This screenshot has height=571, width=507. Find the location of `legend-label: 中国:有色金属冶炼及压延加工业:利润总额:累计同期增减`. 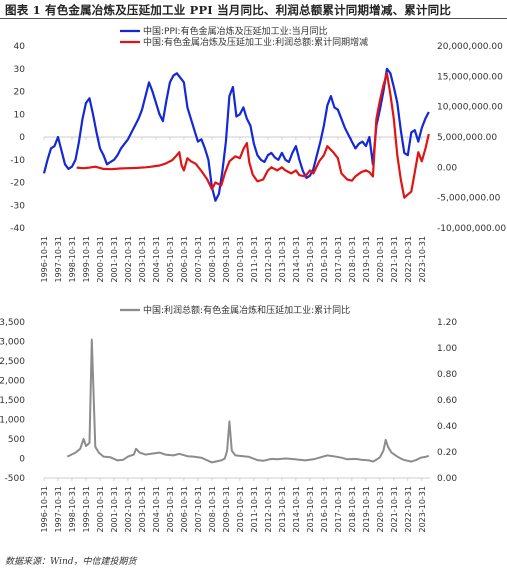

legend-label: 中国:有色金属冶炼及压延加工业:利润总额:累计同期增减 is located at coordinates (255, 42).